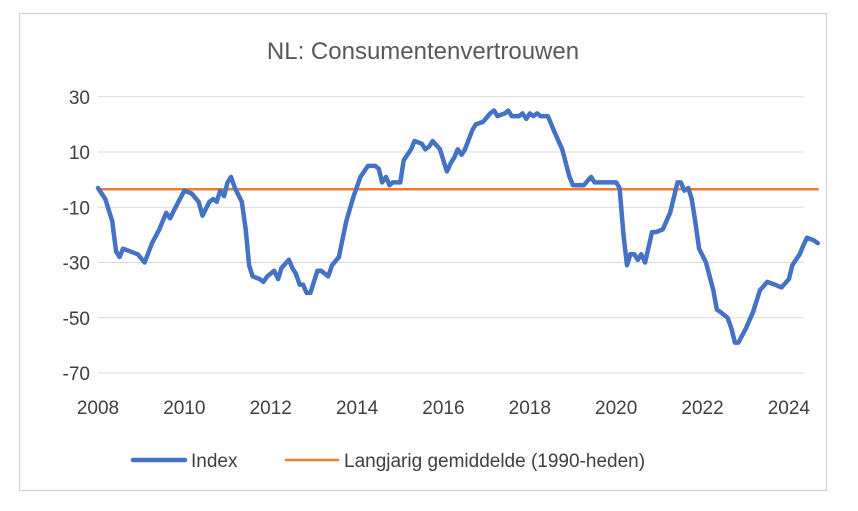  Describe the element at coordinates (79, 153) in the screenshot. I see `y-tick-label: 10` at that location.